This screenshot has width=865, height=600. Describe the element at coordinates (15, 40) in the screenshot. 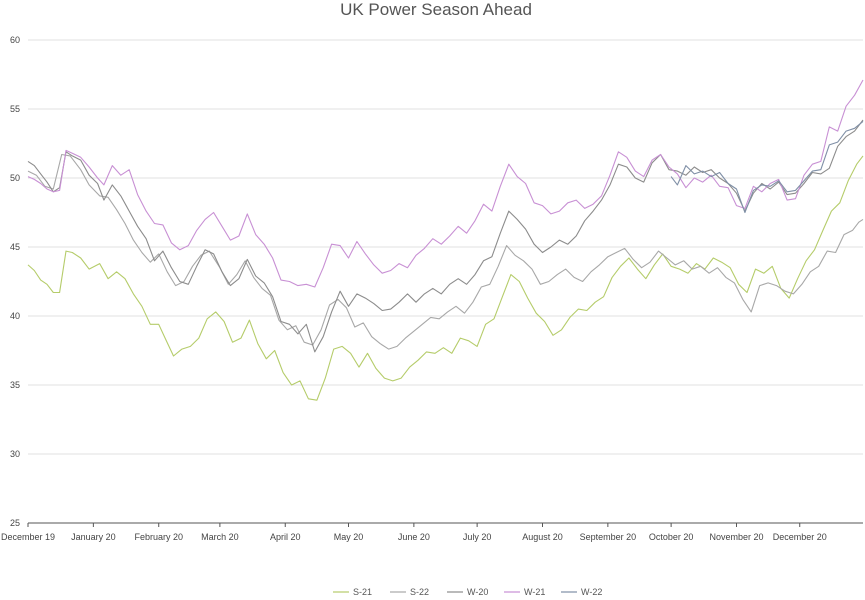

I see `y-tick-label: 60` at that location.